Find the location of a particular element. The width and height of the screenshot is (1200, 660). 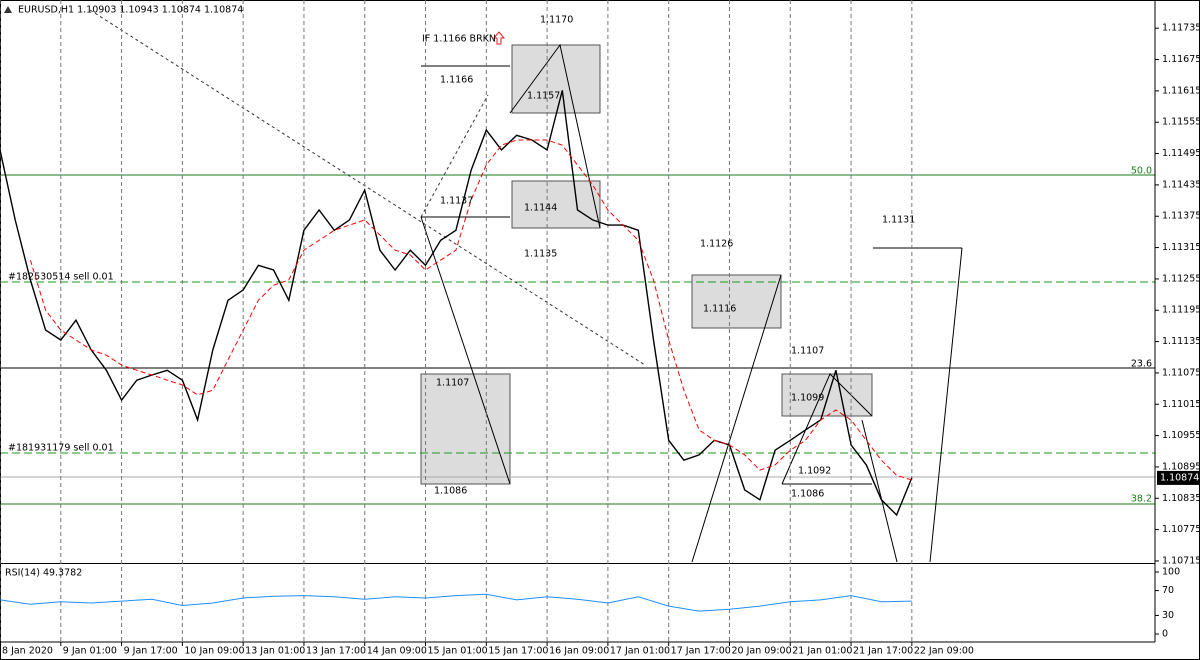

annotation: 1.1126 is located at coordinates (716, 244).